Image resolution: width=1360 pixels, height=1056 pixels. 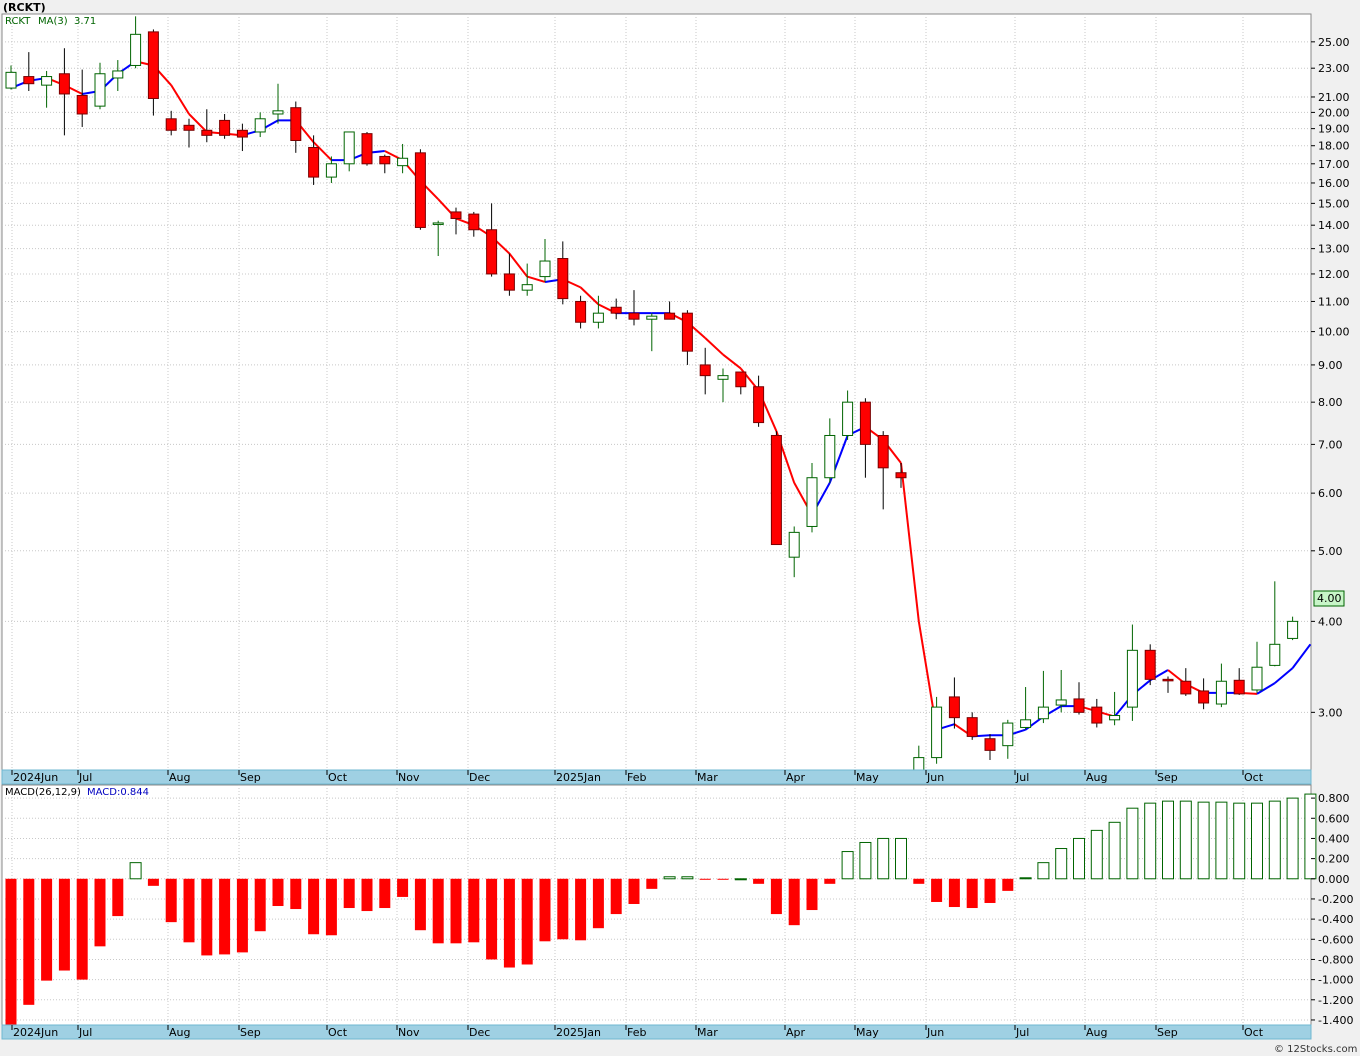 I want to click on price-tick-label: 23.00, so click(x=1334, y=68).